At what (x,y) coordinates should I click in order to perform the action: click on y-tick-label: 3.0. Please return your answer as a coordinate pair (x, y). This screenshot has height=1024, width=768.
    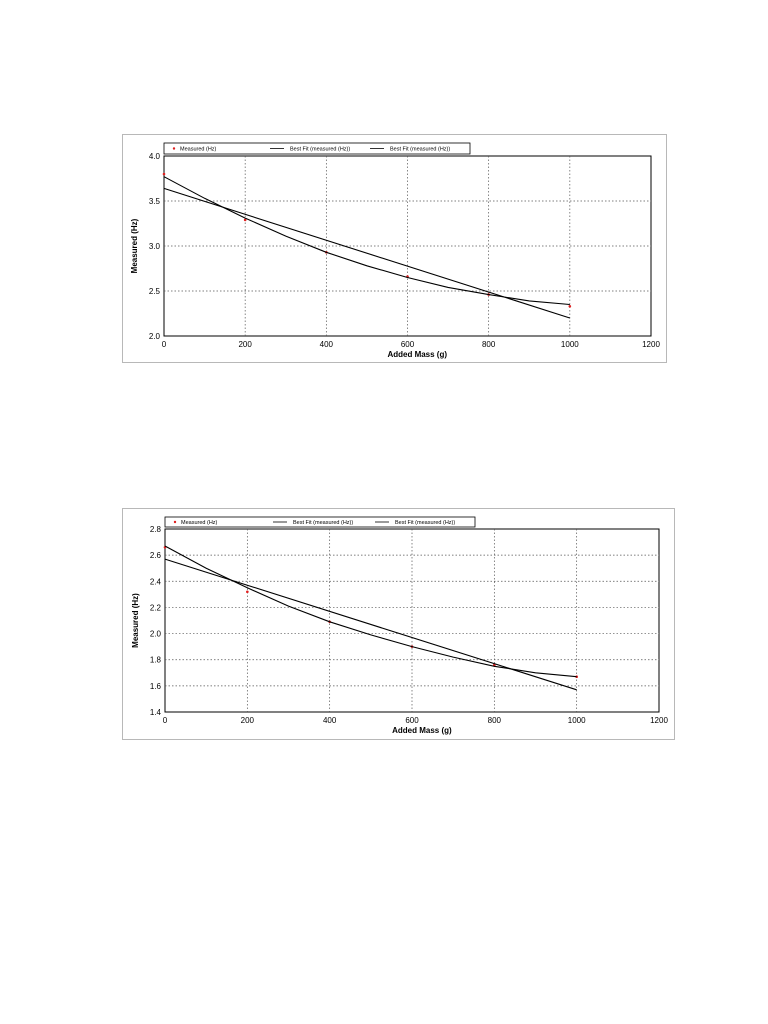
    Looking at the image, I should click on (155, 246).